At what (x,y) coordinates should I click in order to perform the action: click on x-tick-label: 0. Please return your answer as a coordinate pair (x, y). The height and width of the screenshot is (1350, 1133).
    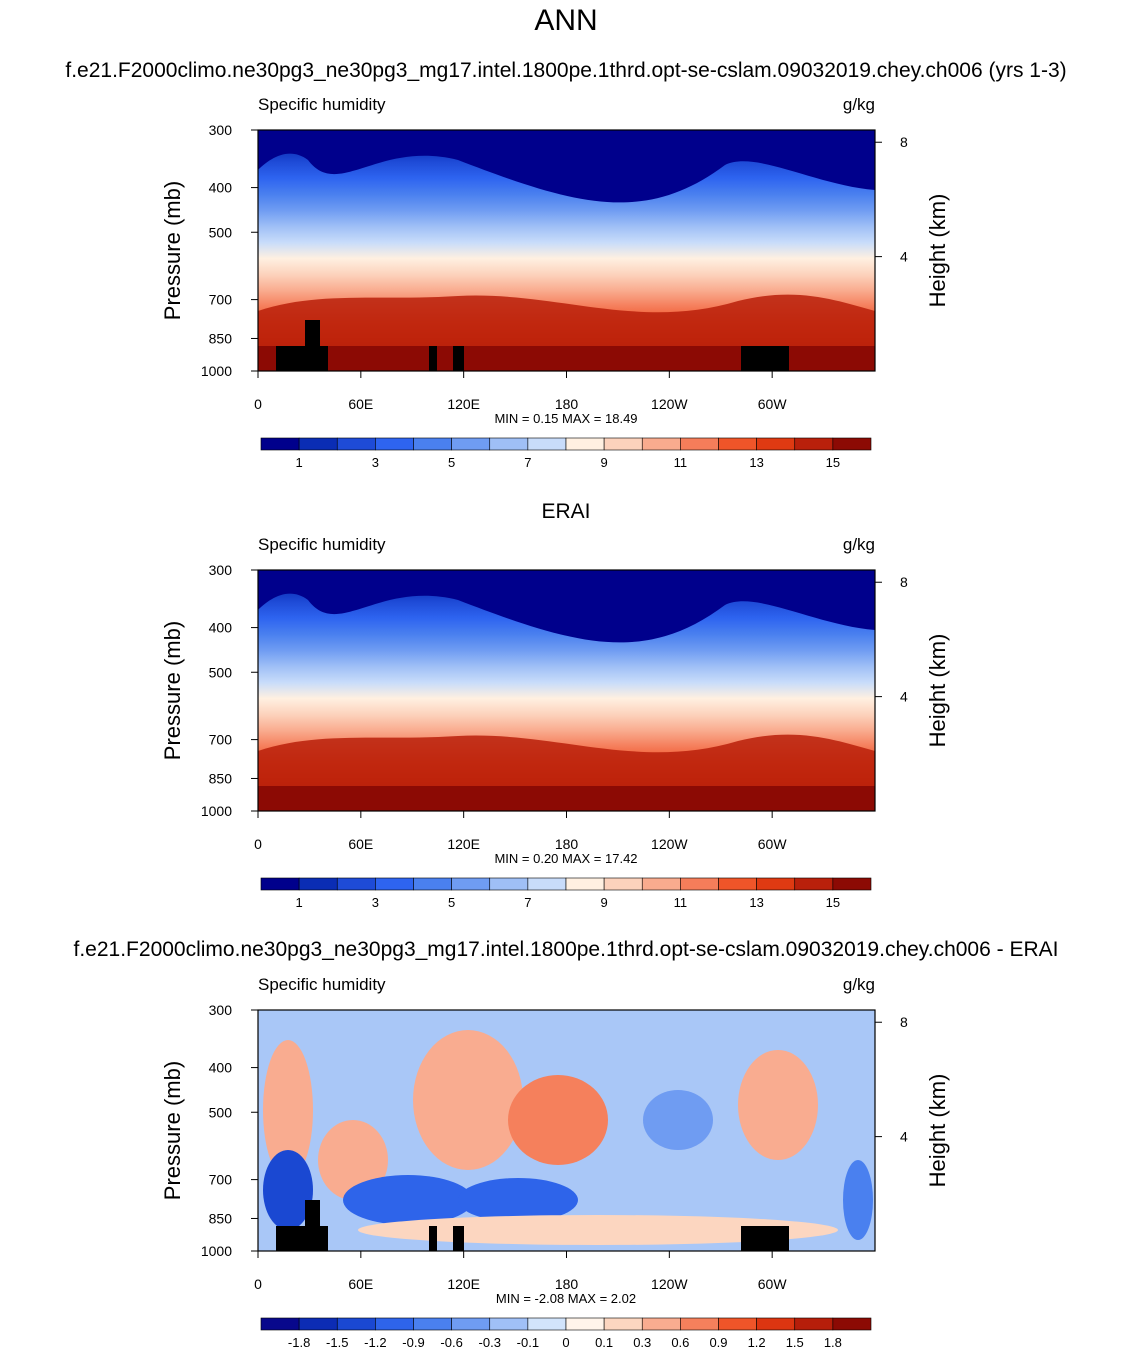
    Looking at the image, I should click on (258, 404).